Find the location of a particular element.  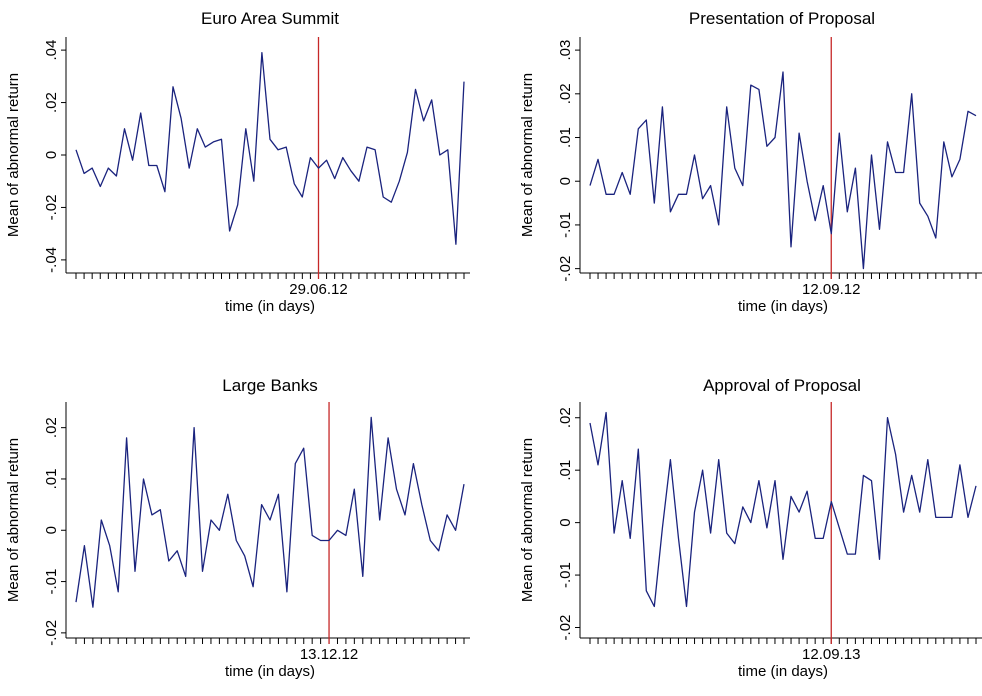

y-tick-label: -.04 is located at coordinates (51, 260).